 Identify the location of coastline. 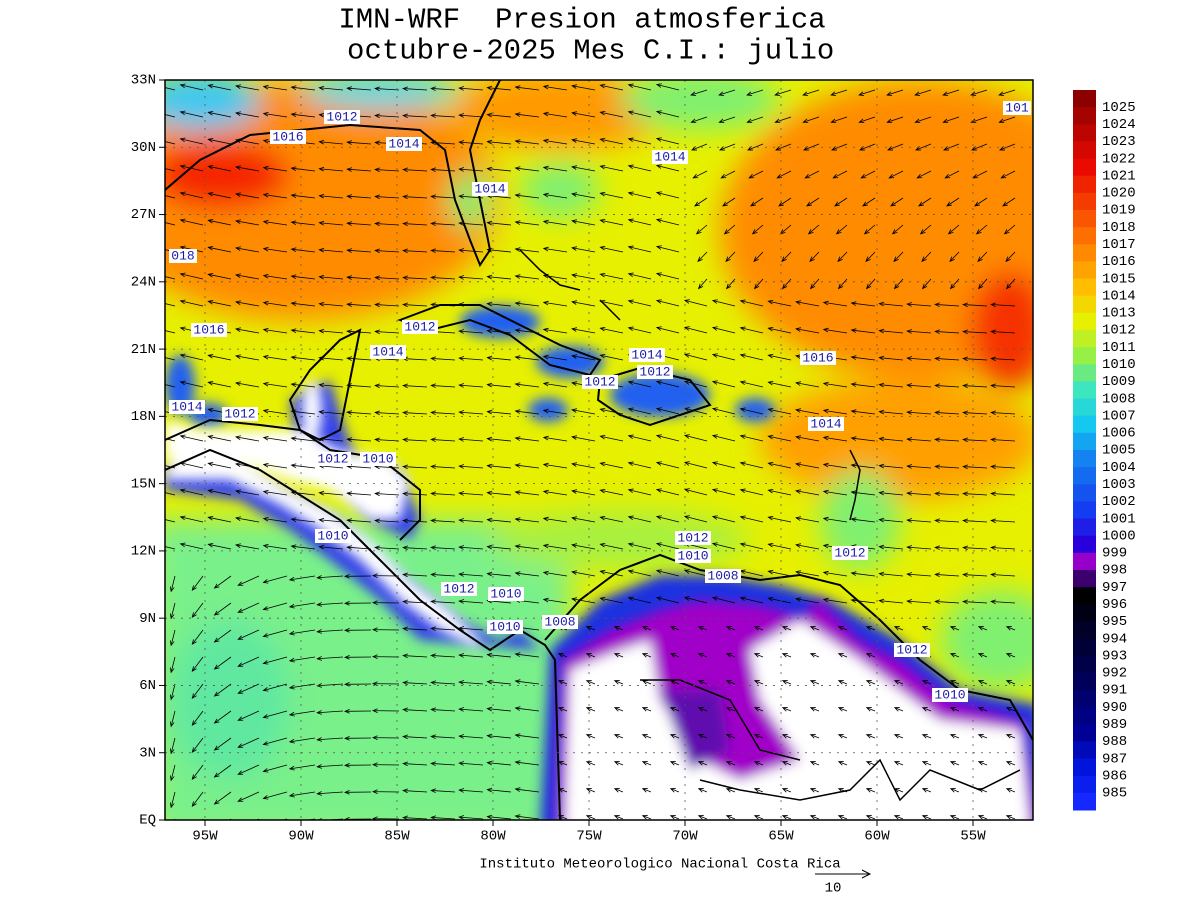
(363, 634).